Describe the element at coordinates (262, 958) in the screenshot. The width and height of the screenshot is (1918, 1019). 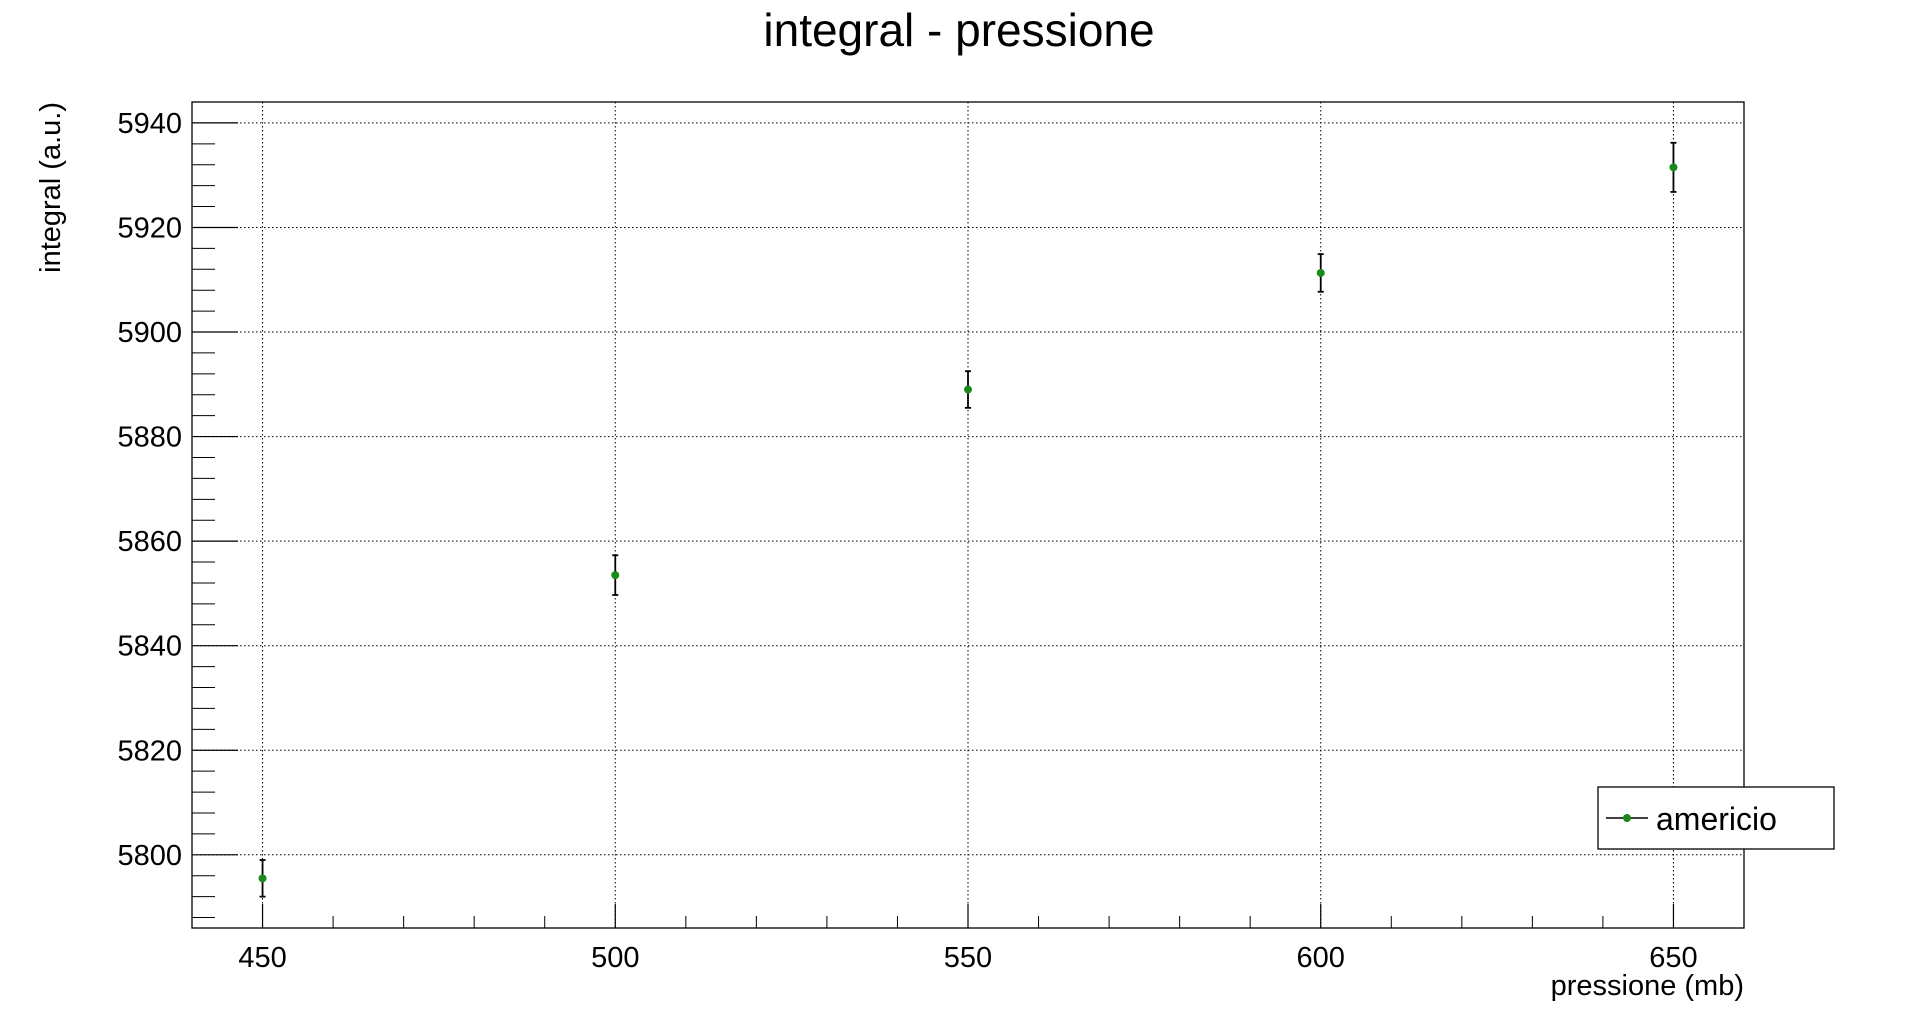
I see `x-tick-label: 450` at that location.